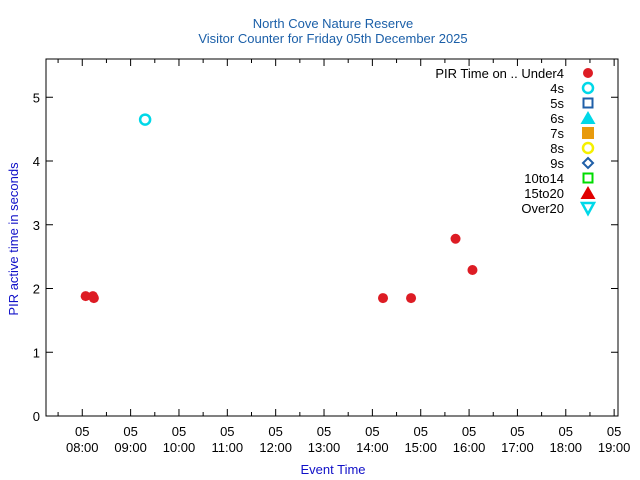 This screenshot has height=480, width=640. I want to click on x-tick-label-time: 11:00, so click(228, 447).